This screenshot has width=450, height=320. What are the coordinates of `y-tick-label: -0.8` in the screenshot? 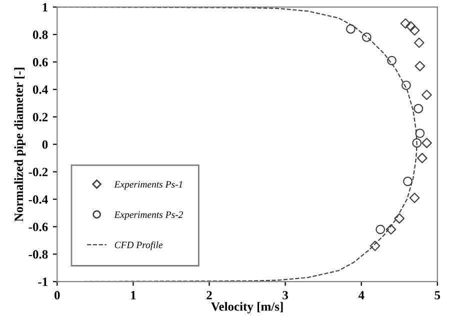 It's located at (38, 254).